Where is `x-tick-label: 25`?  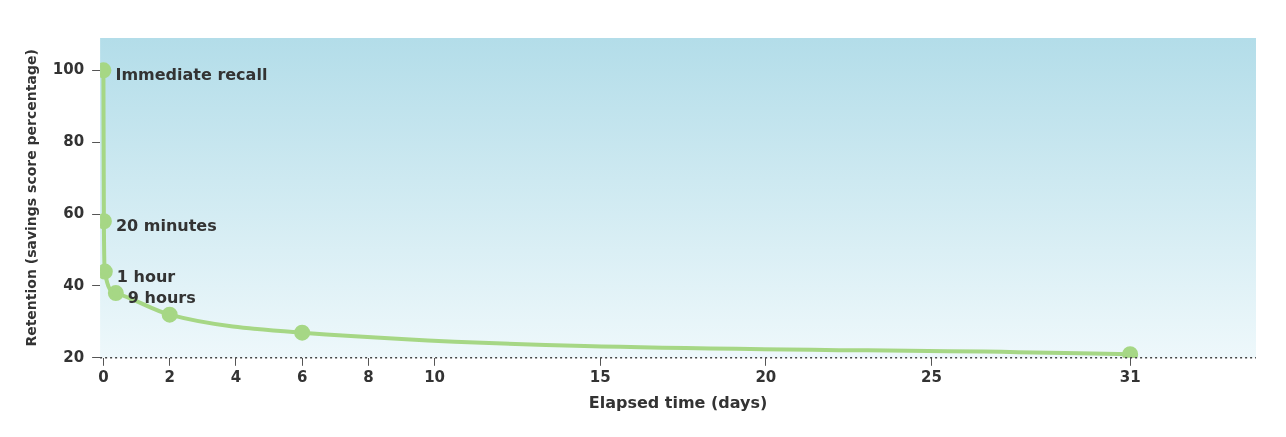 x-tick-label: 25 is located at coordinates (931, 376).